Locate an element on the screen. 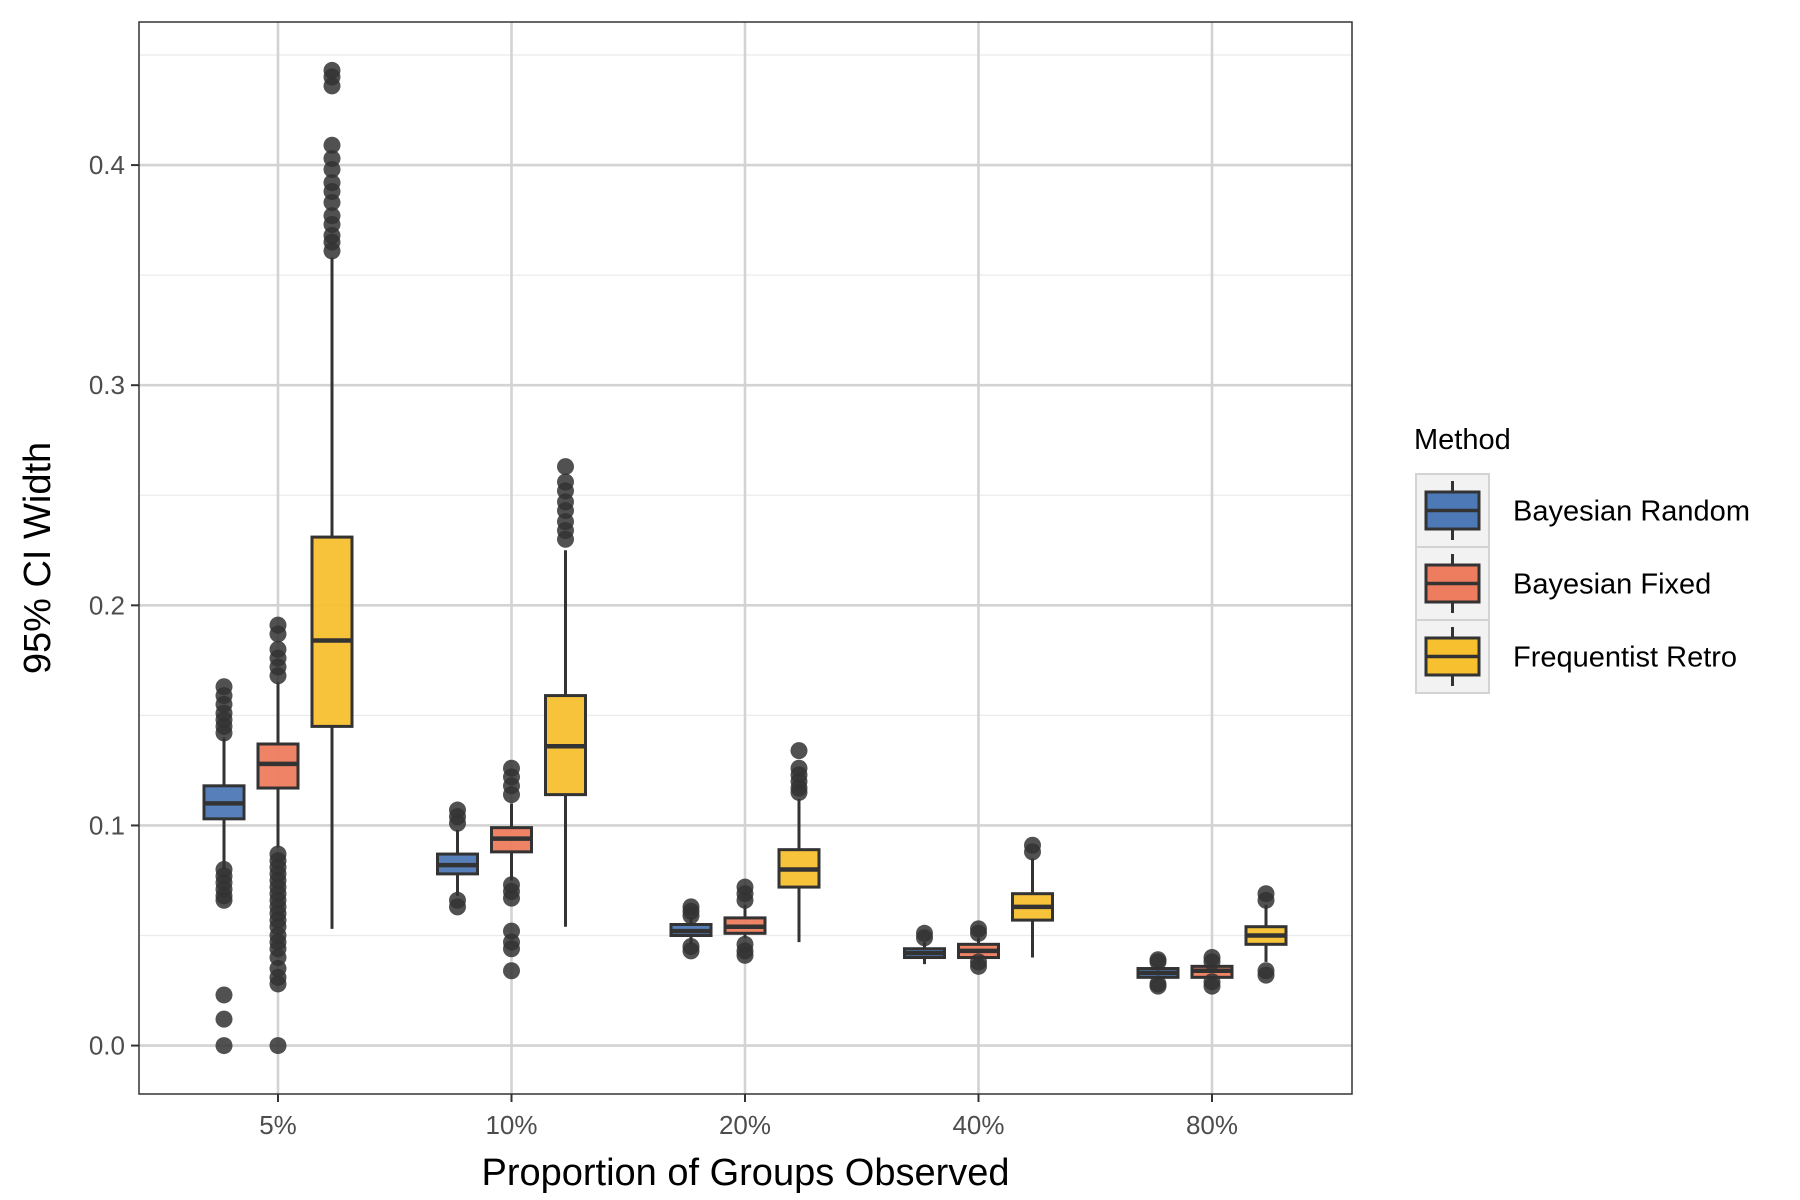  x-tick-label: 10% is located at coordinates (511, 1125).